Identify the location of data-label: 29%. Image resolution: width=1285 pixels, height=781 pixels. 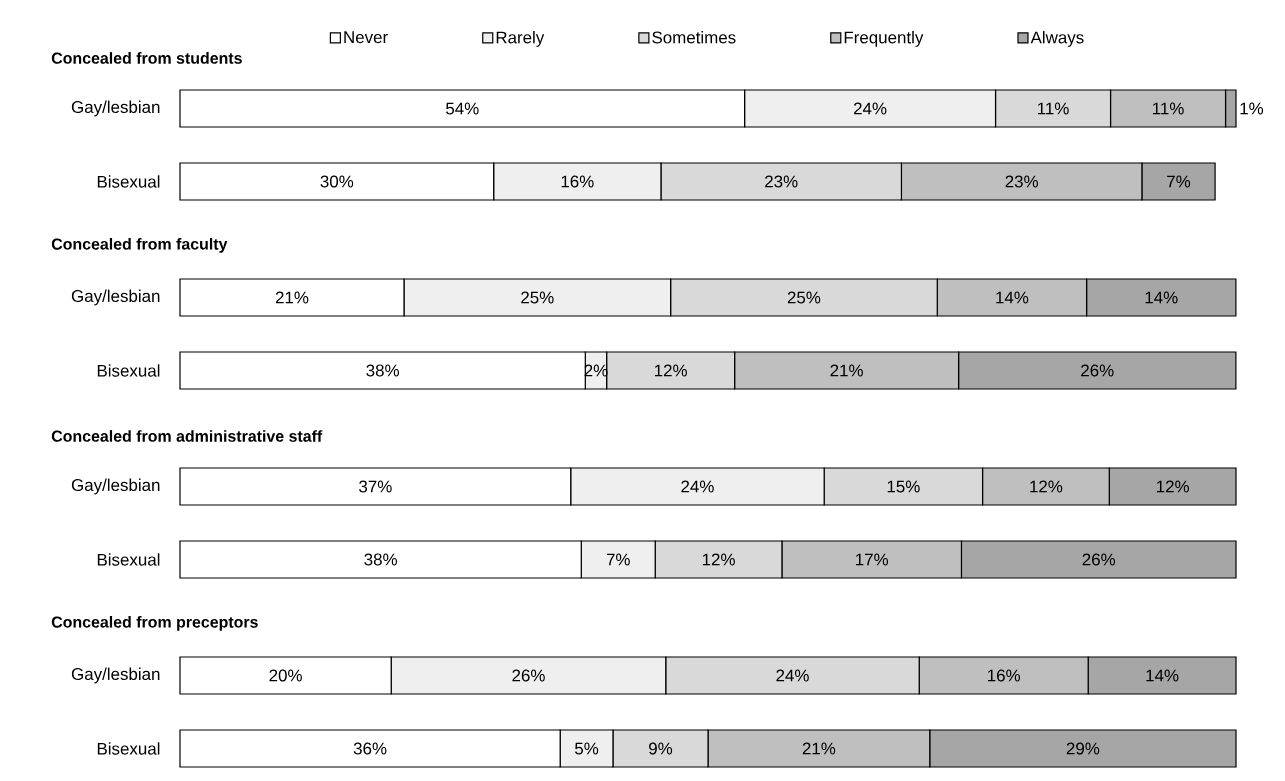
(1083, 748).